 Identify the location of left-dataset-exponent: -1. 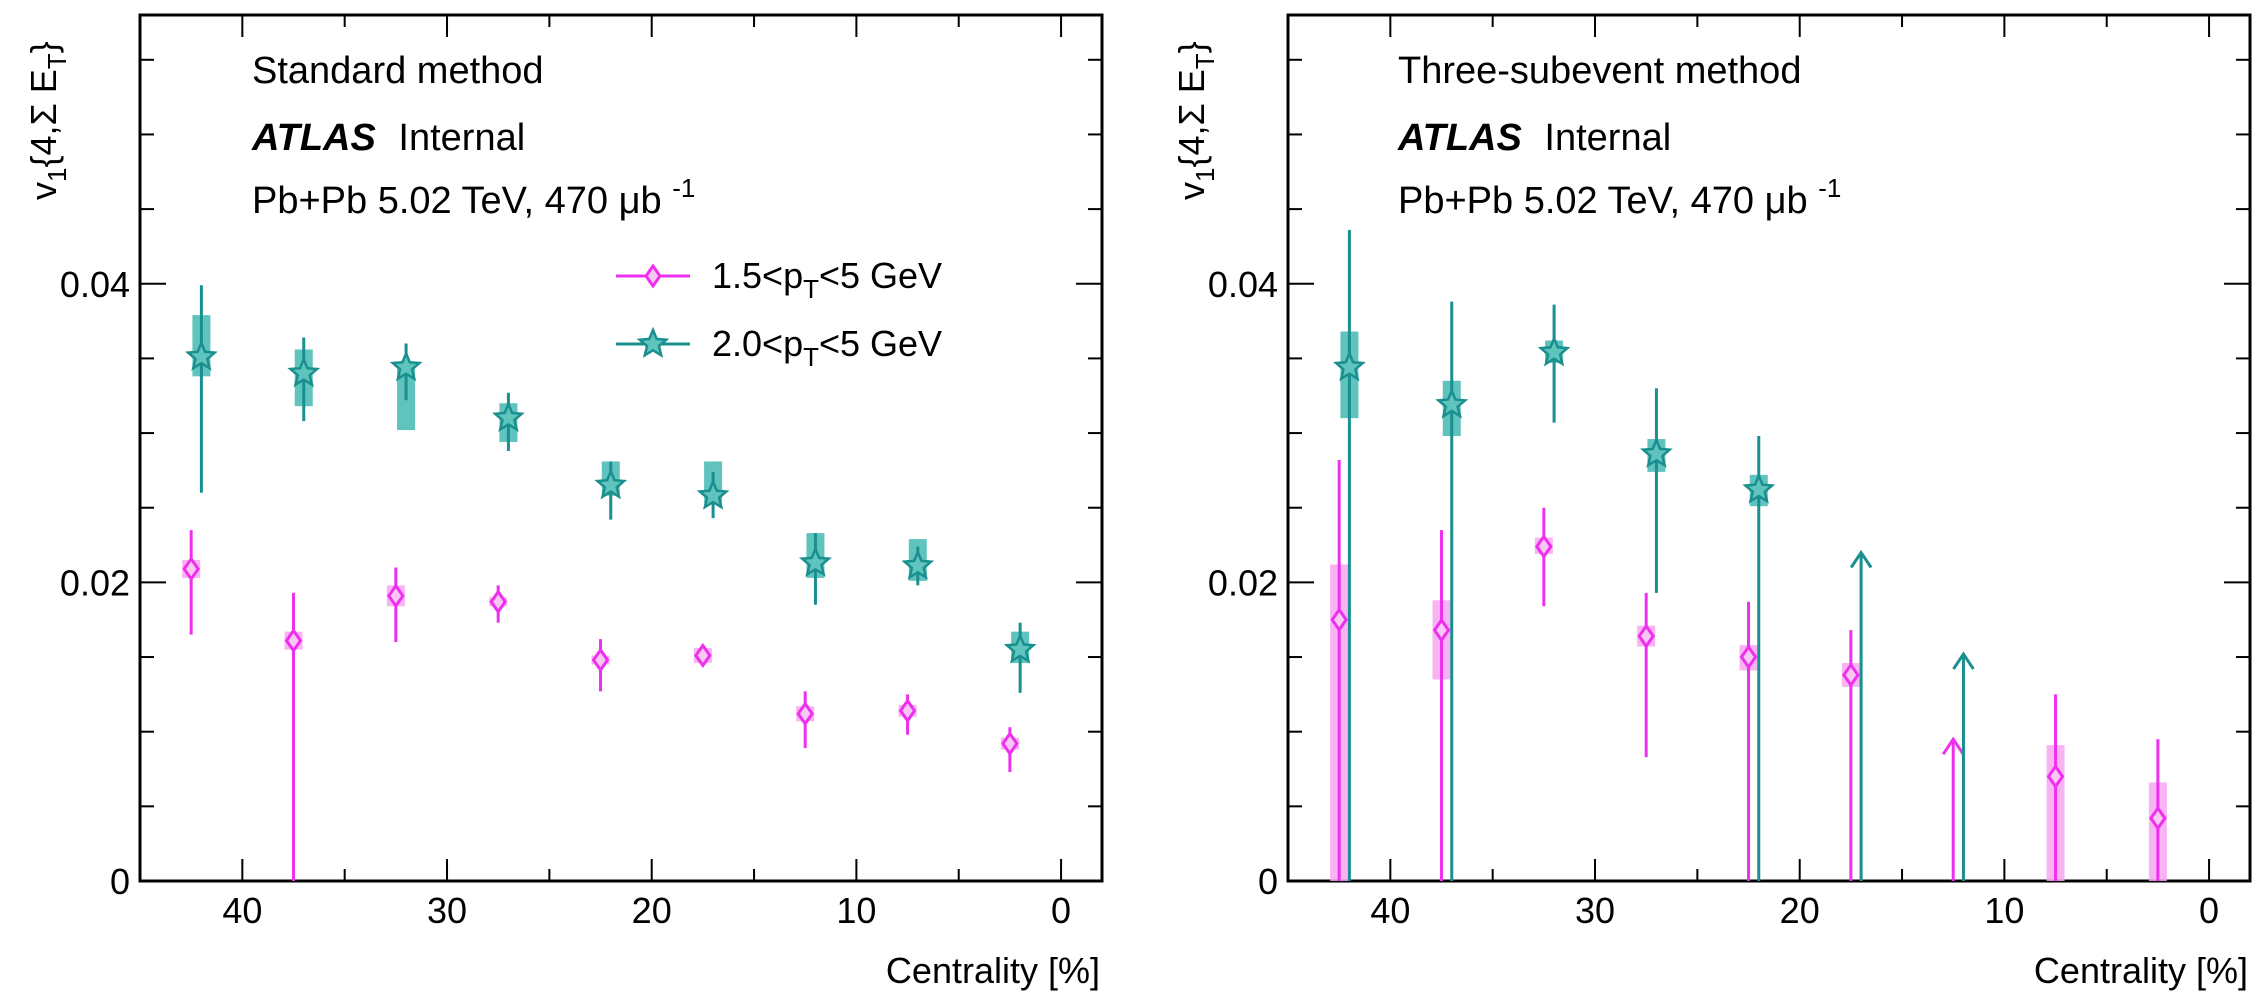
(683, 188).